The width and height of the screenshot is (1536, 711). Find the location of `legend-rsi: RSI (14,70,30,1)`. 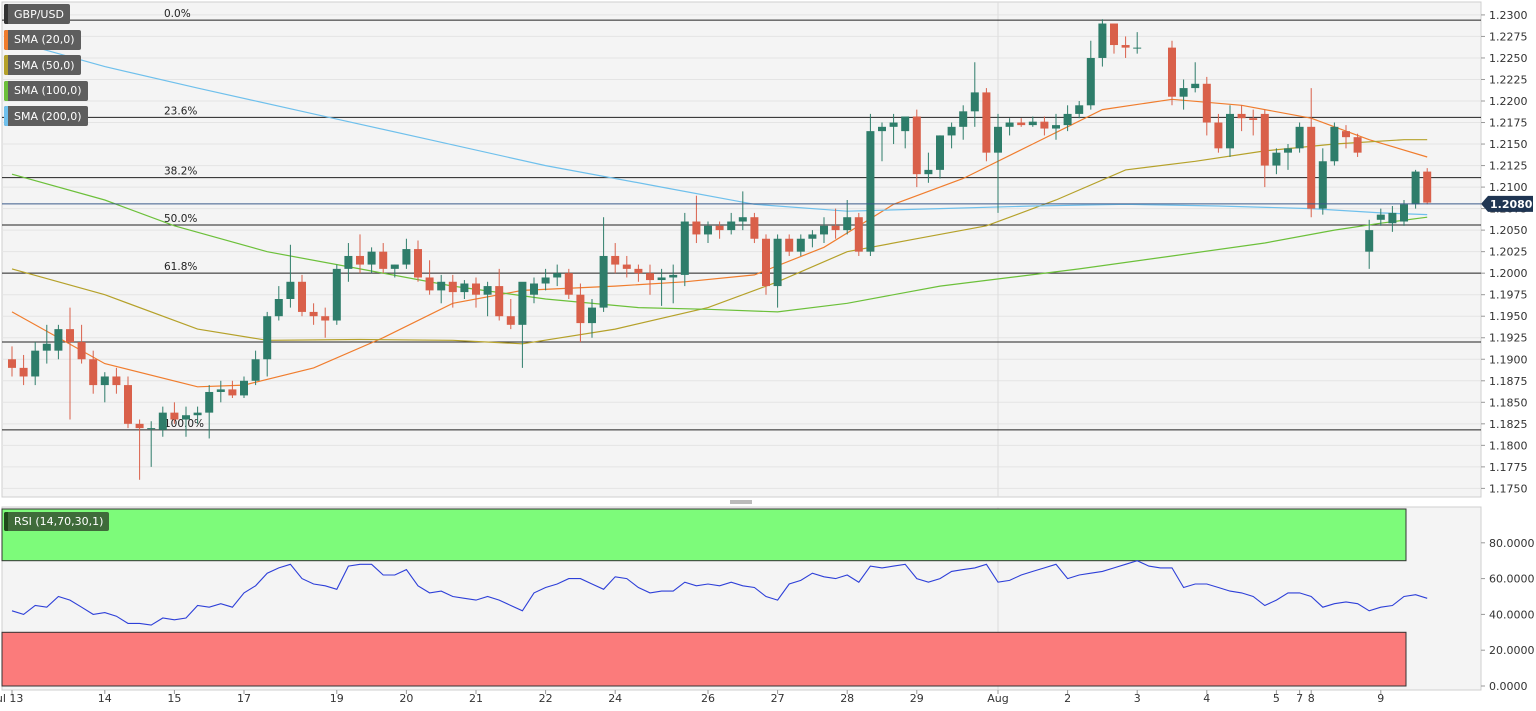

legend-rsi: RSI (14,70,30,1) is located at coordinates (57, 521).